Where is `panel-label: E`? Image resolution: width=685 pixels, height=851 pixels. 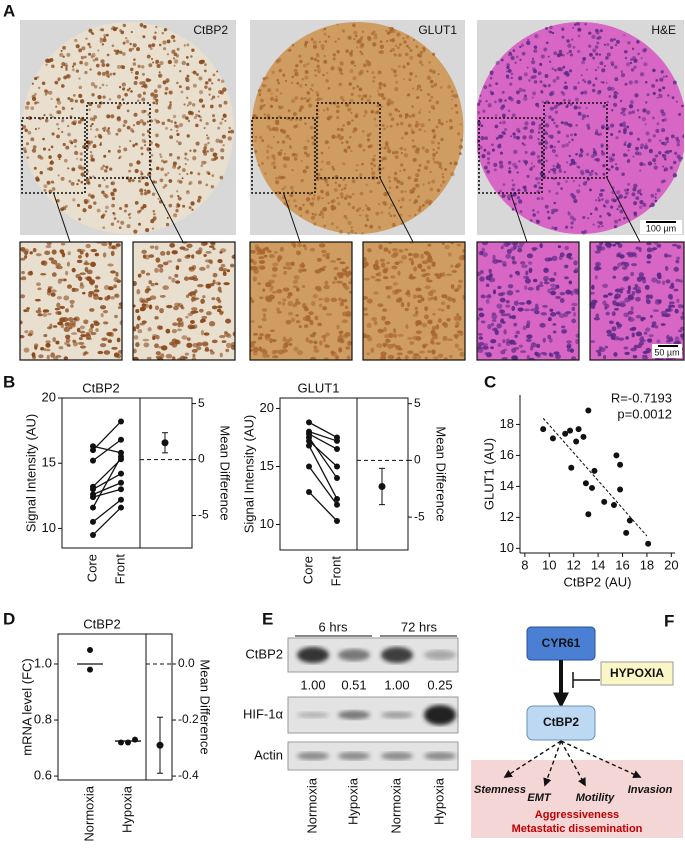 panel-label: E is located at coordinates (267, 618).